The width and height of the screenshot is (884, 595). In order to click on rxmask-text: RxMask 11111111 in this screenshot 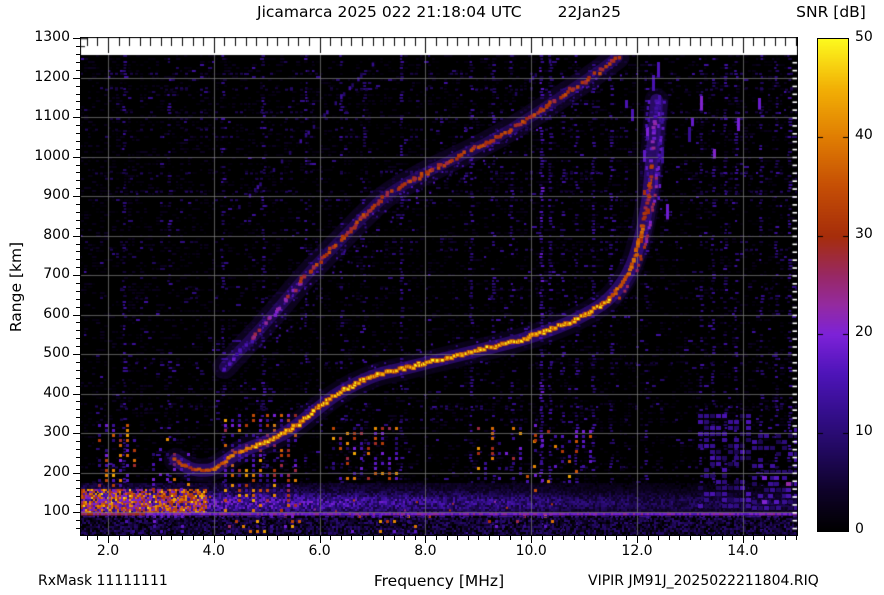, I will do `click(103, 581)`.